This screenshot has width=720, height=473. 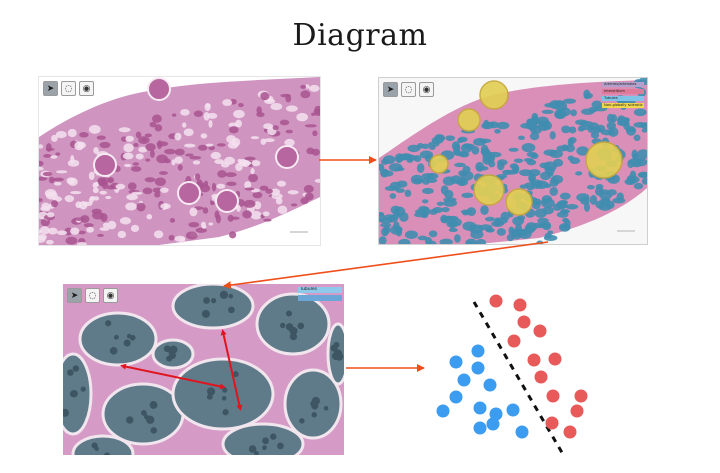 I want to click on zoom-panel: ➤ ◌ ◉ Tubules, so click(x=203, y=369).